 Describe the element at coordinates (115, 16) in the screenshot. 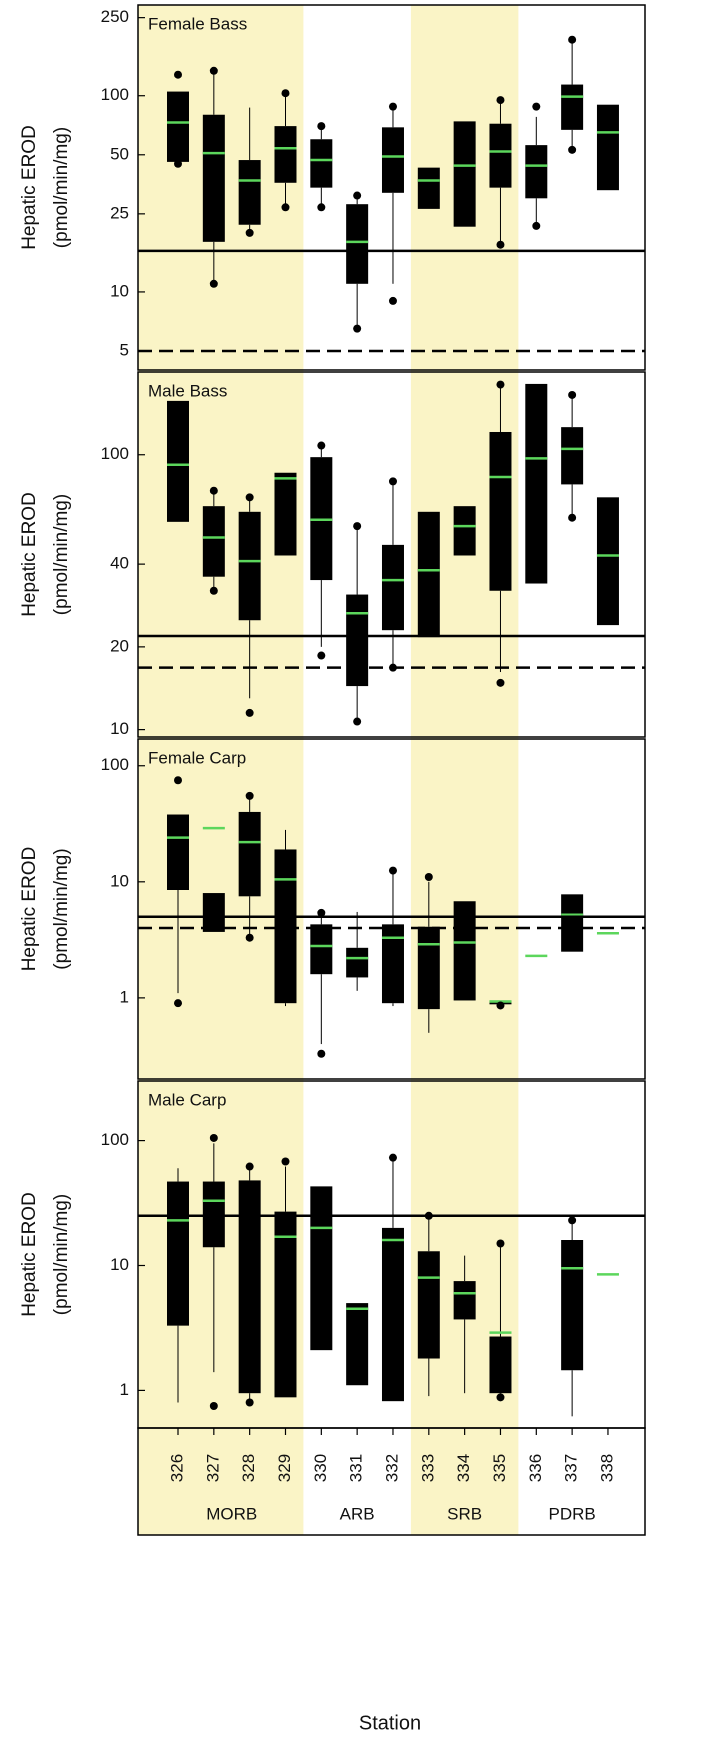

I see `y-tick-label: 250` at that location.